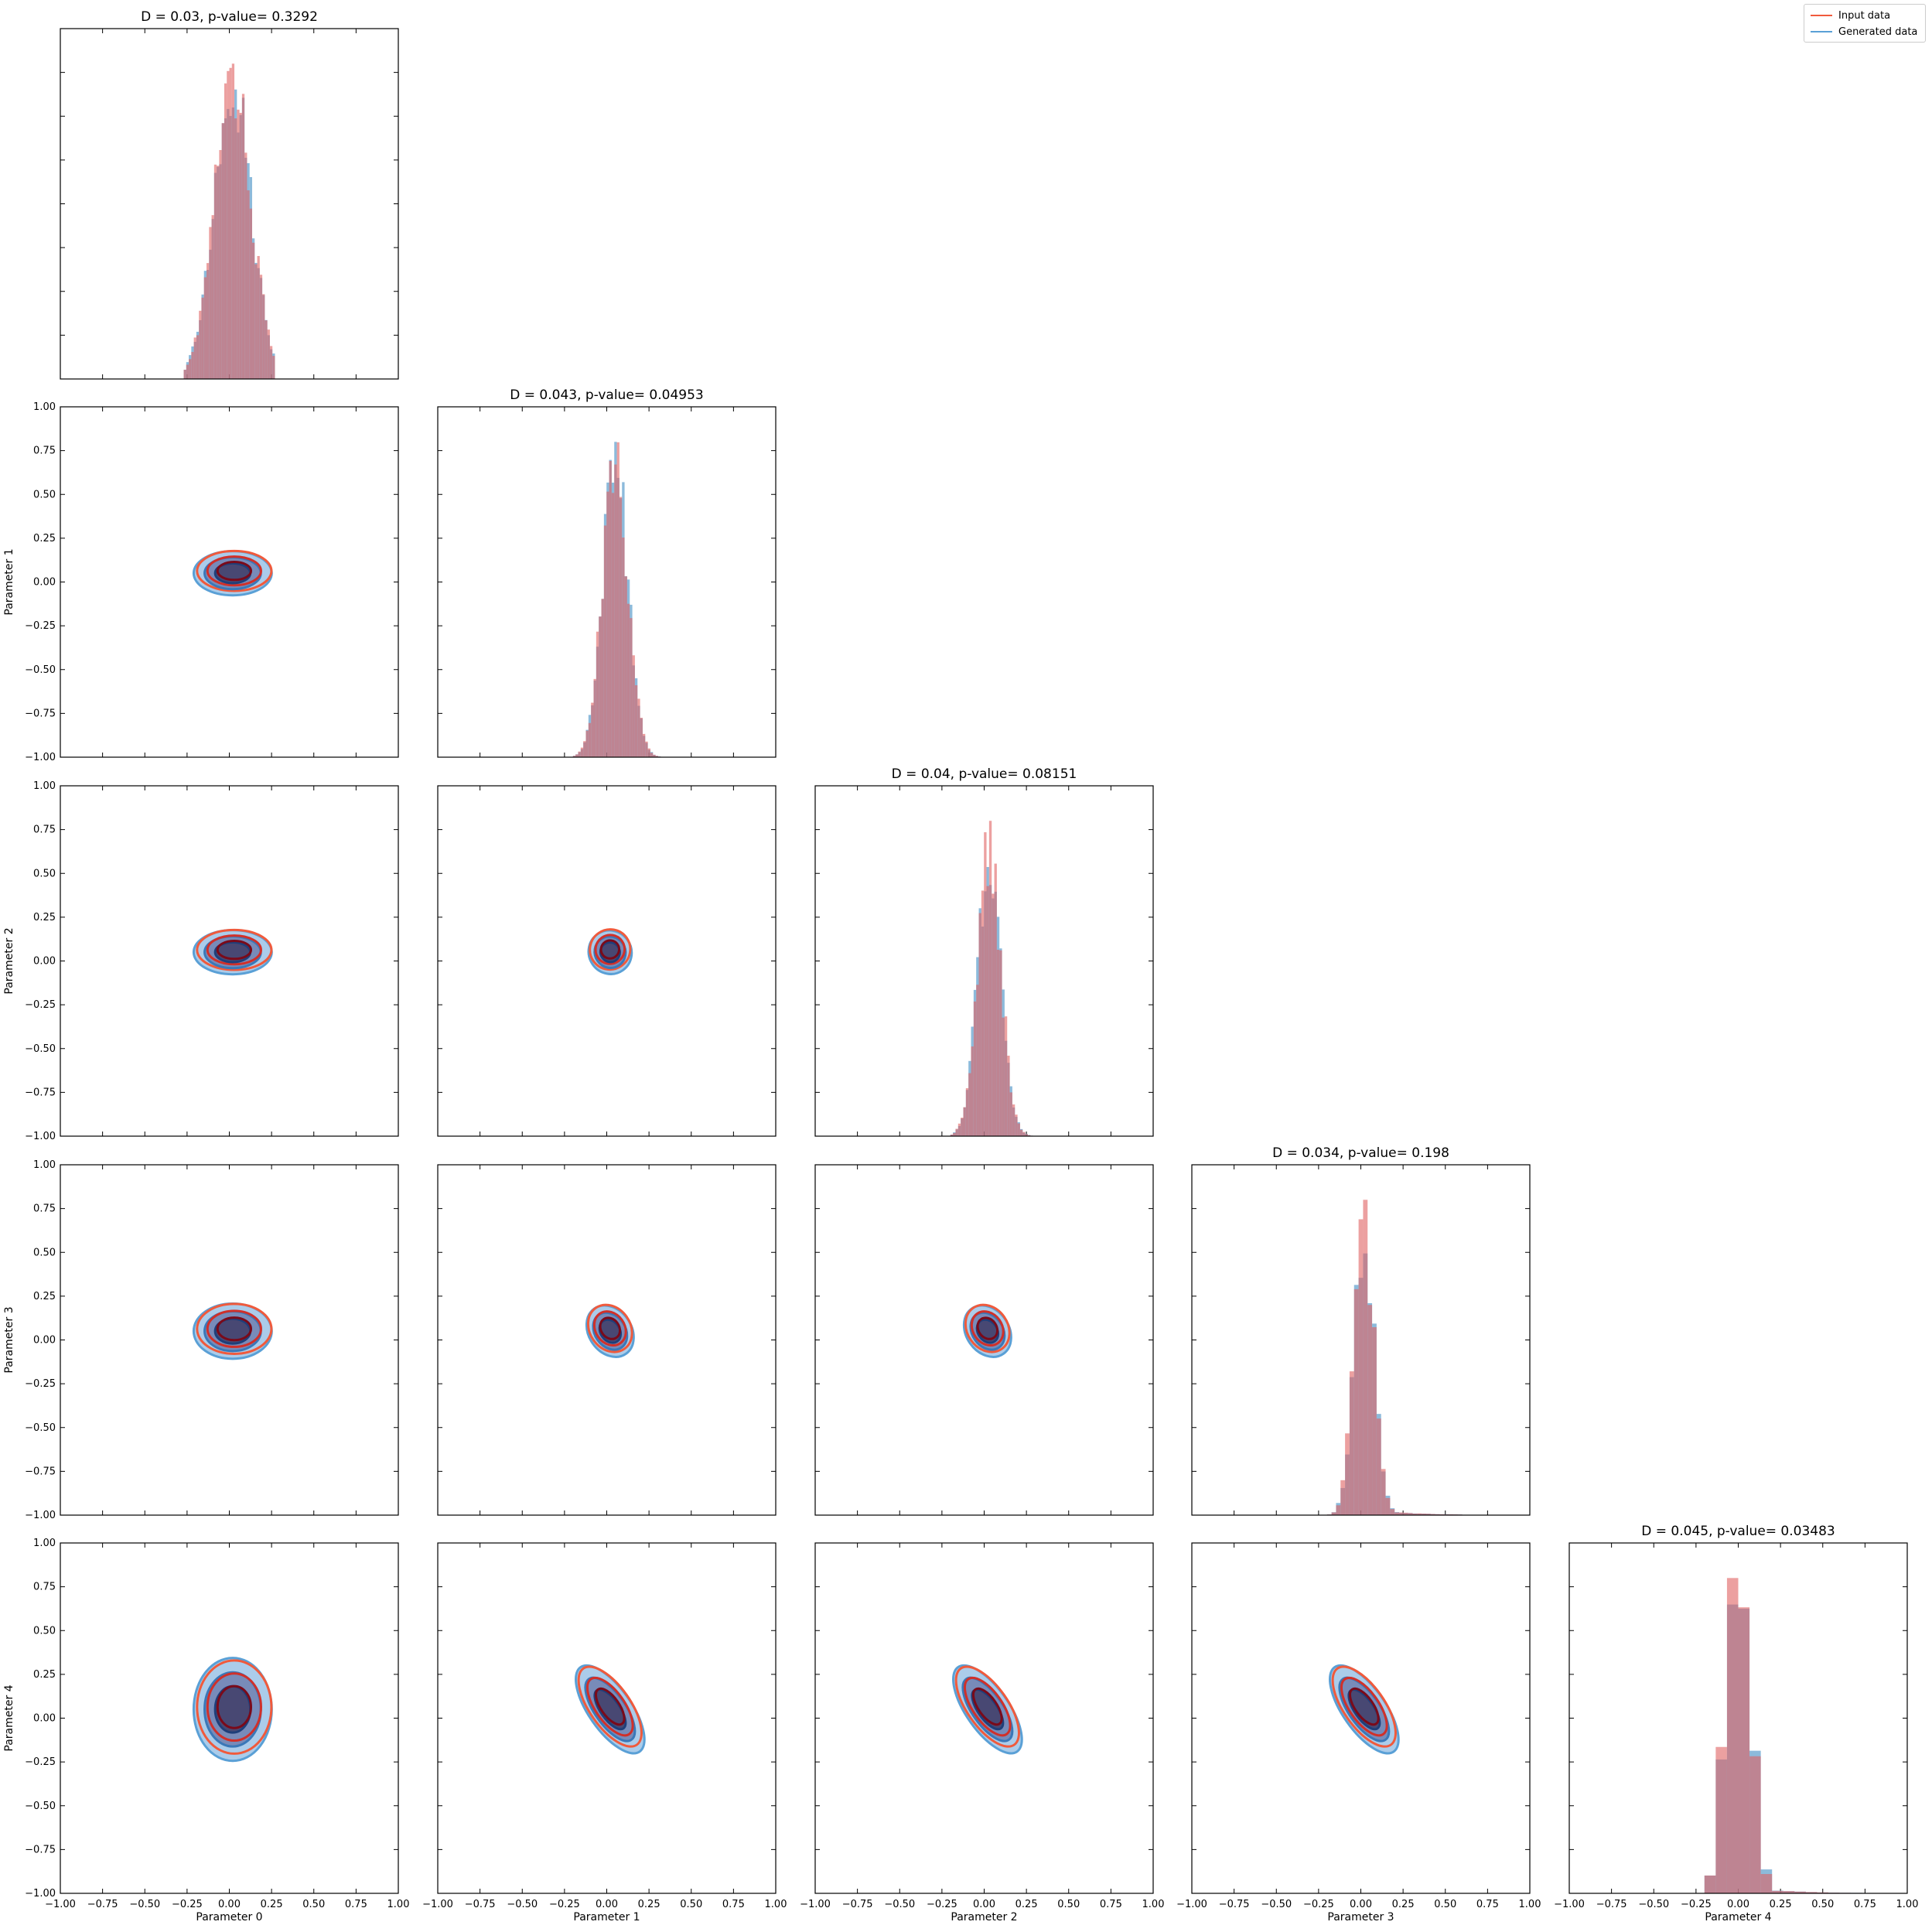 The width and height of the screenshot is (1932, 1932). What do you see at coordinates (229, 194) in the screenshot?
I see `panel-0-0: D = 0.03, p-value= 0.3292` at bounding box center [229, 194].